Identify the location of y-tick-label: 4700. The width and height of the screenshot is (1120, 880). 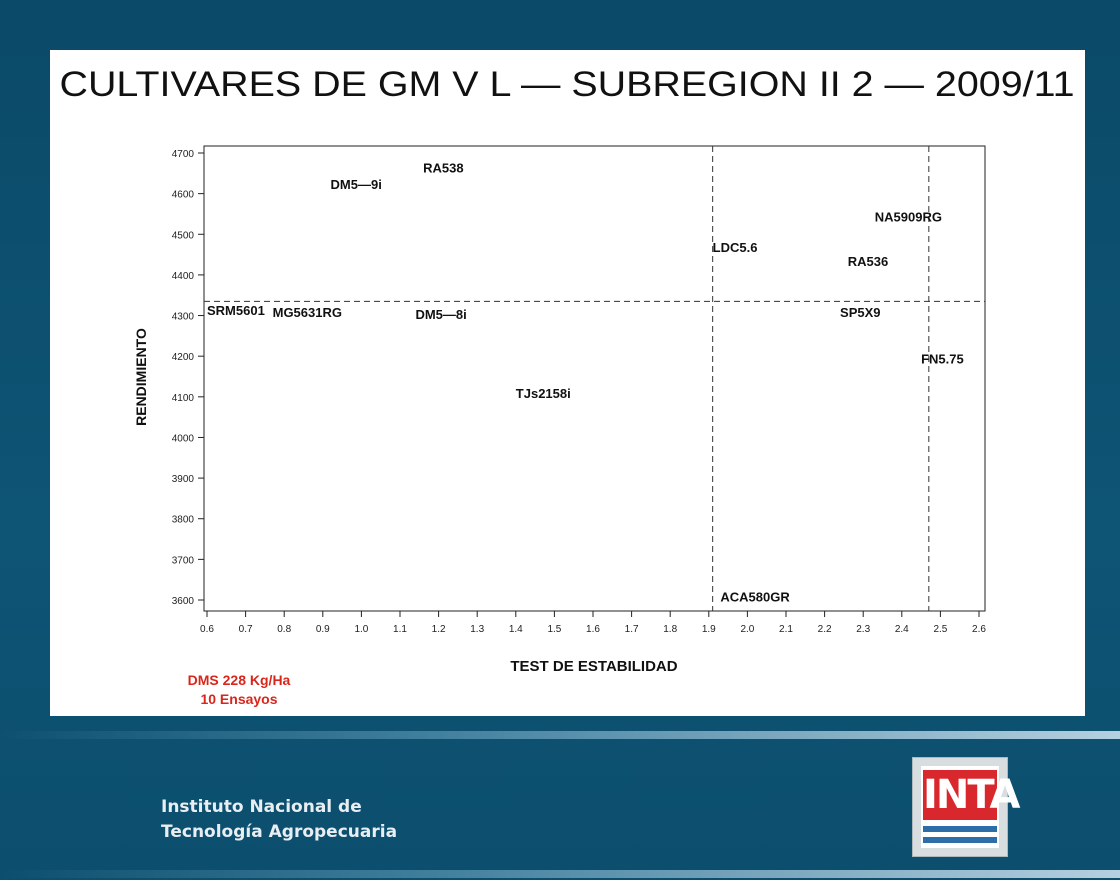
(183, 154).